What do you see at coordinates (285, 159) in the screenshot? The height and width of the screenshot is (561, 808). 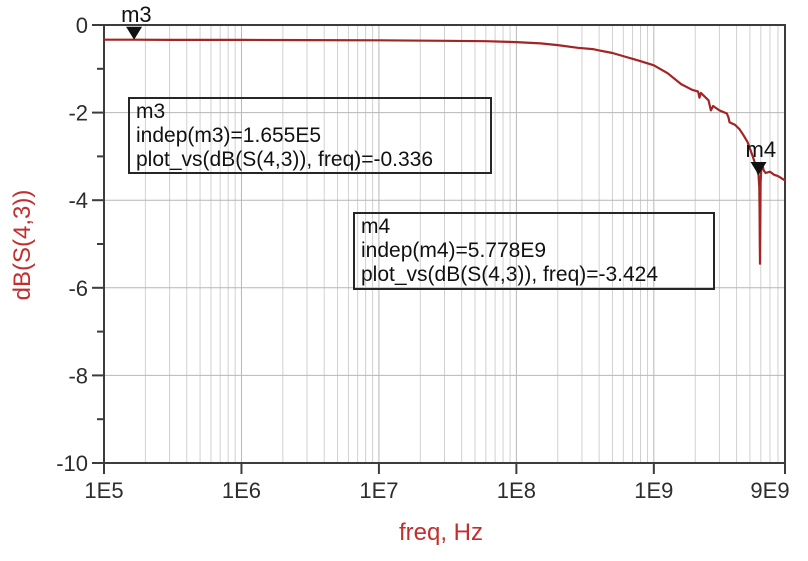 I see `marker-m3-readout-value: plot_vs(dB(S(4,3)), freq)=-0.336` at bounding box center [285, 159].